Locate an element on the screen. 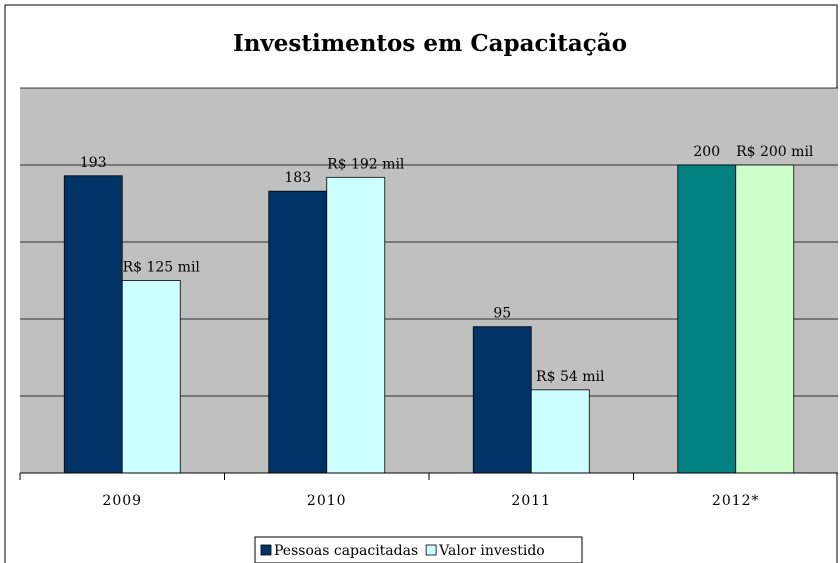  data-label: 95 is located at coordinates (502, 314).